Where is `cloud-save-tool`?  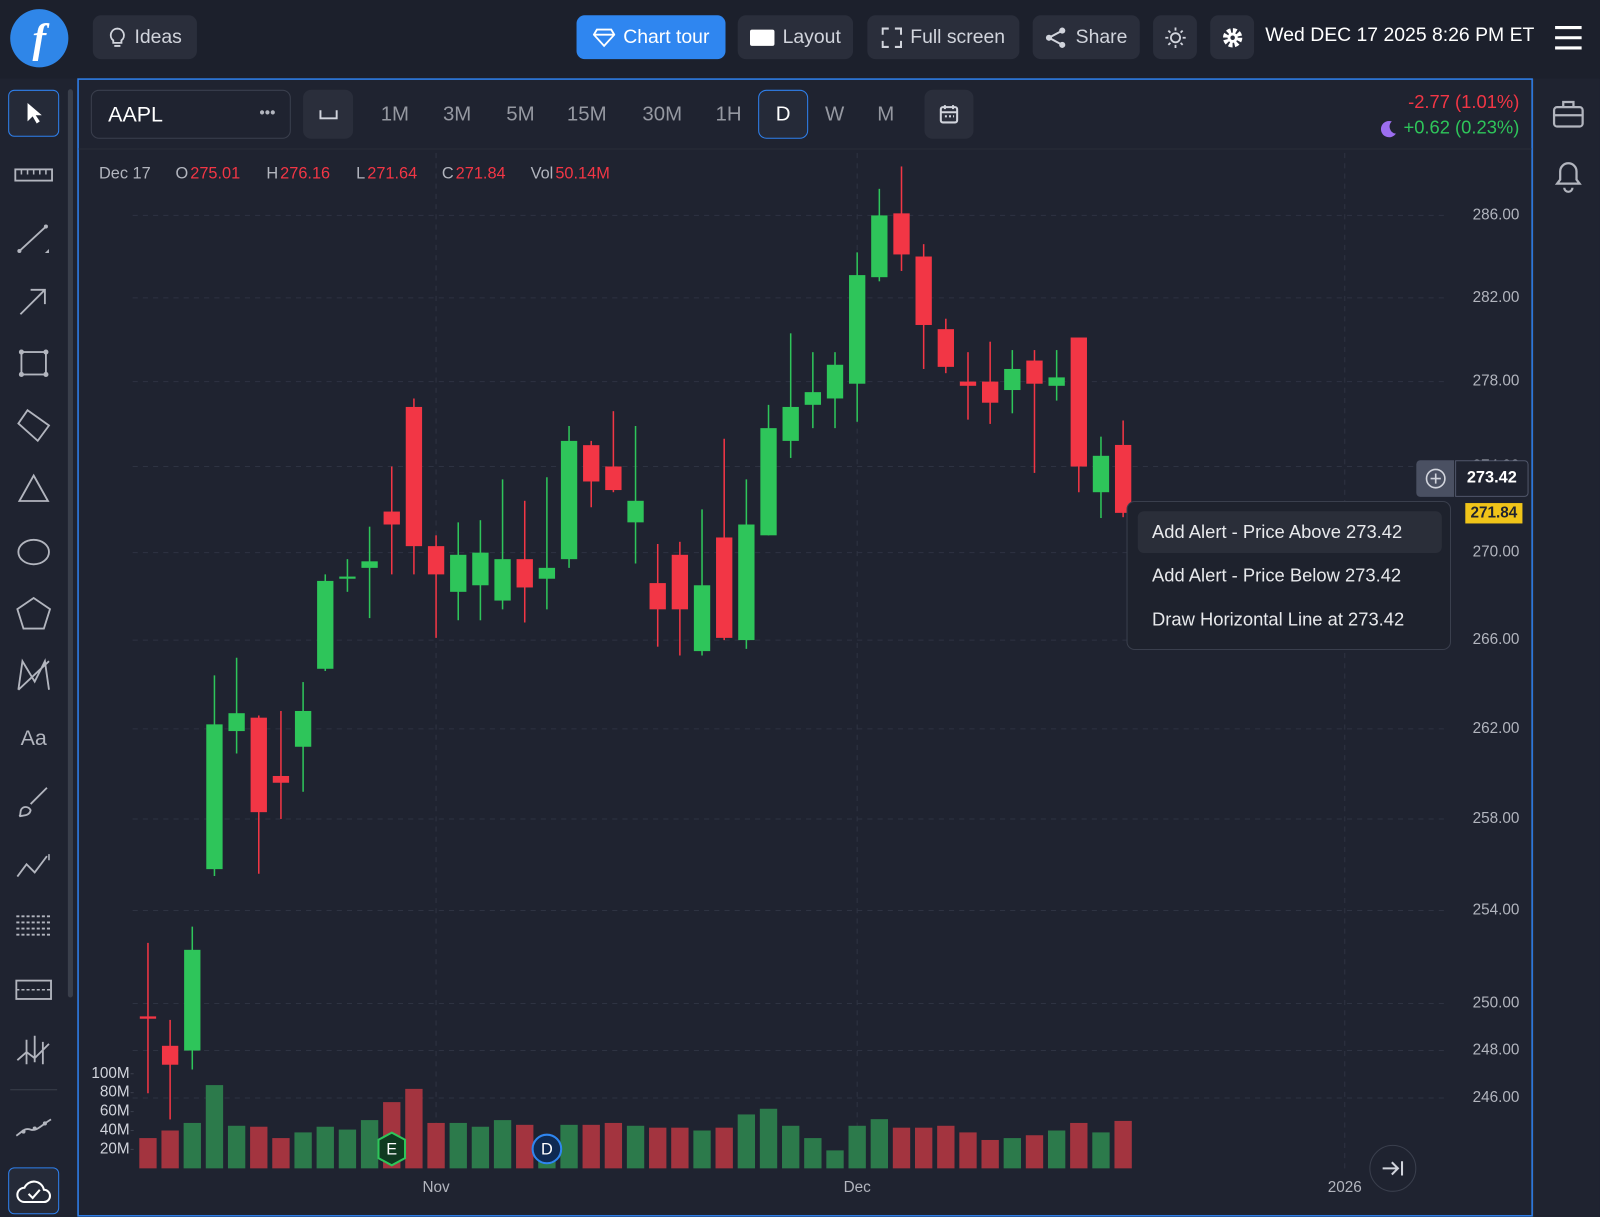
cloud-save-tool is located at coordinates (34, 1191).